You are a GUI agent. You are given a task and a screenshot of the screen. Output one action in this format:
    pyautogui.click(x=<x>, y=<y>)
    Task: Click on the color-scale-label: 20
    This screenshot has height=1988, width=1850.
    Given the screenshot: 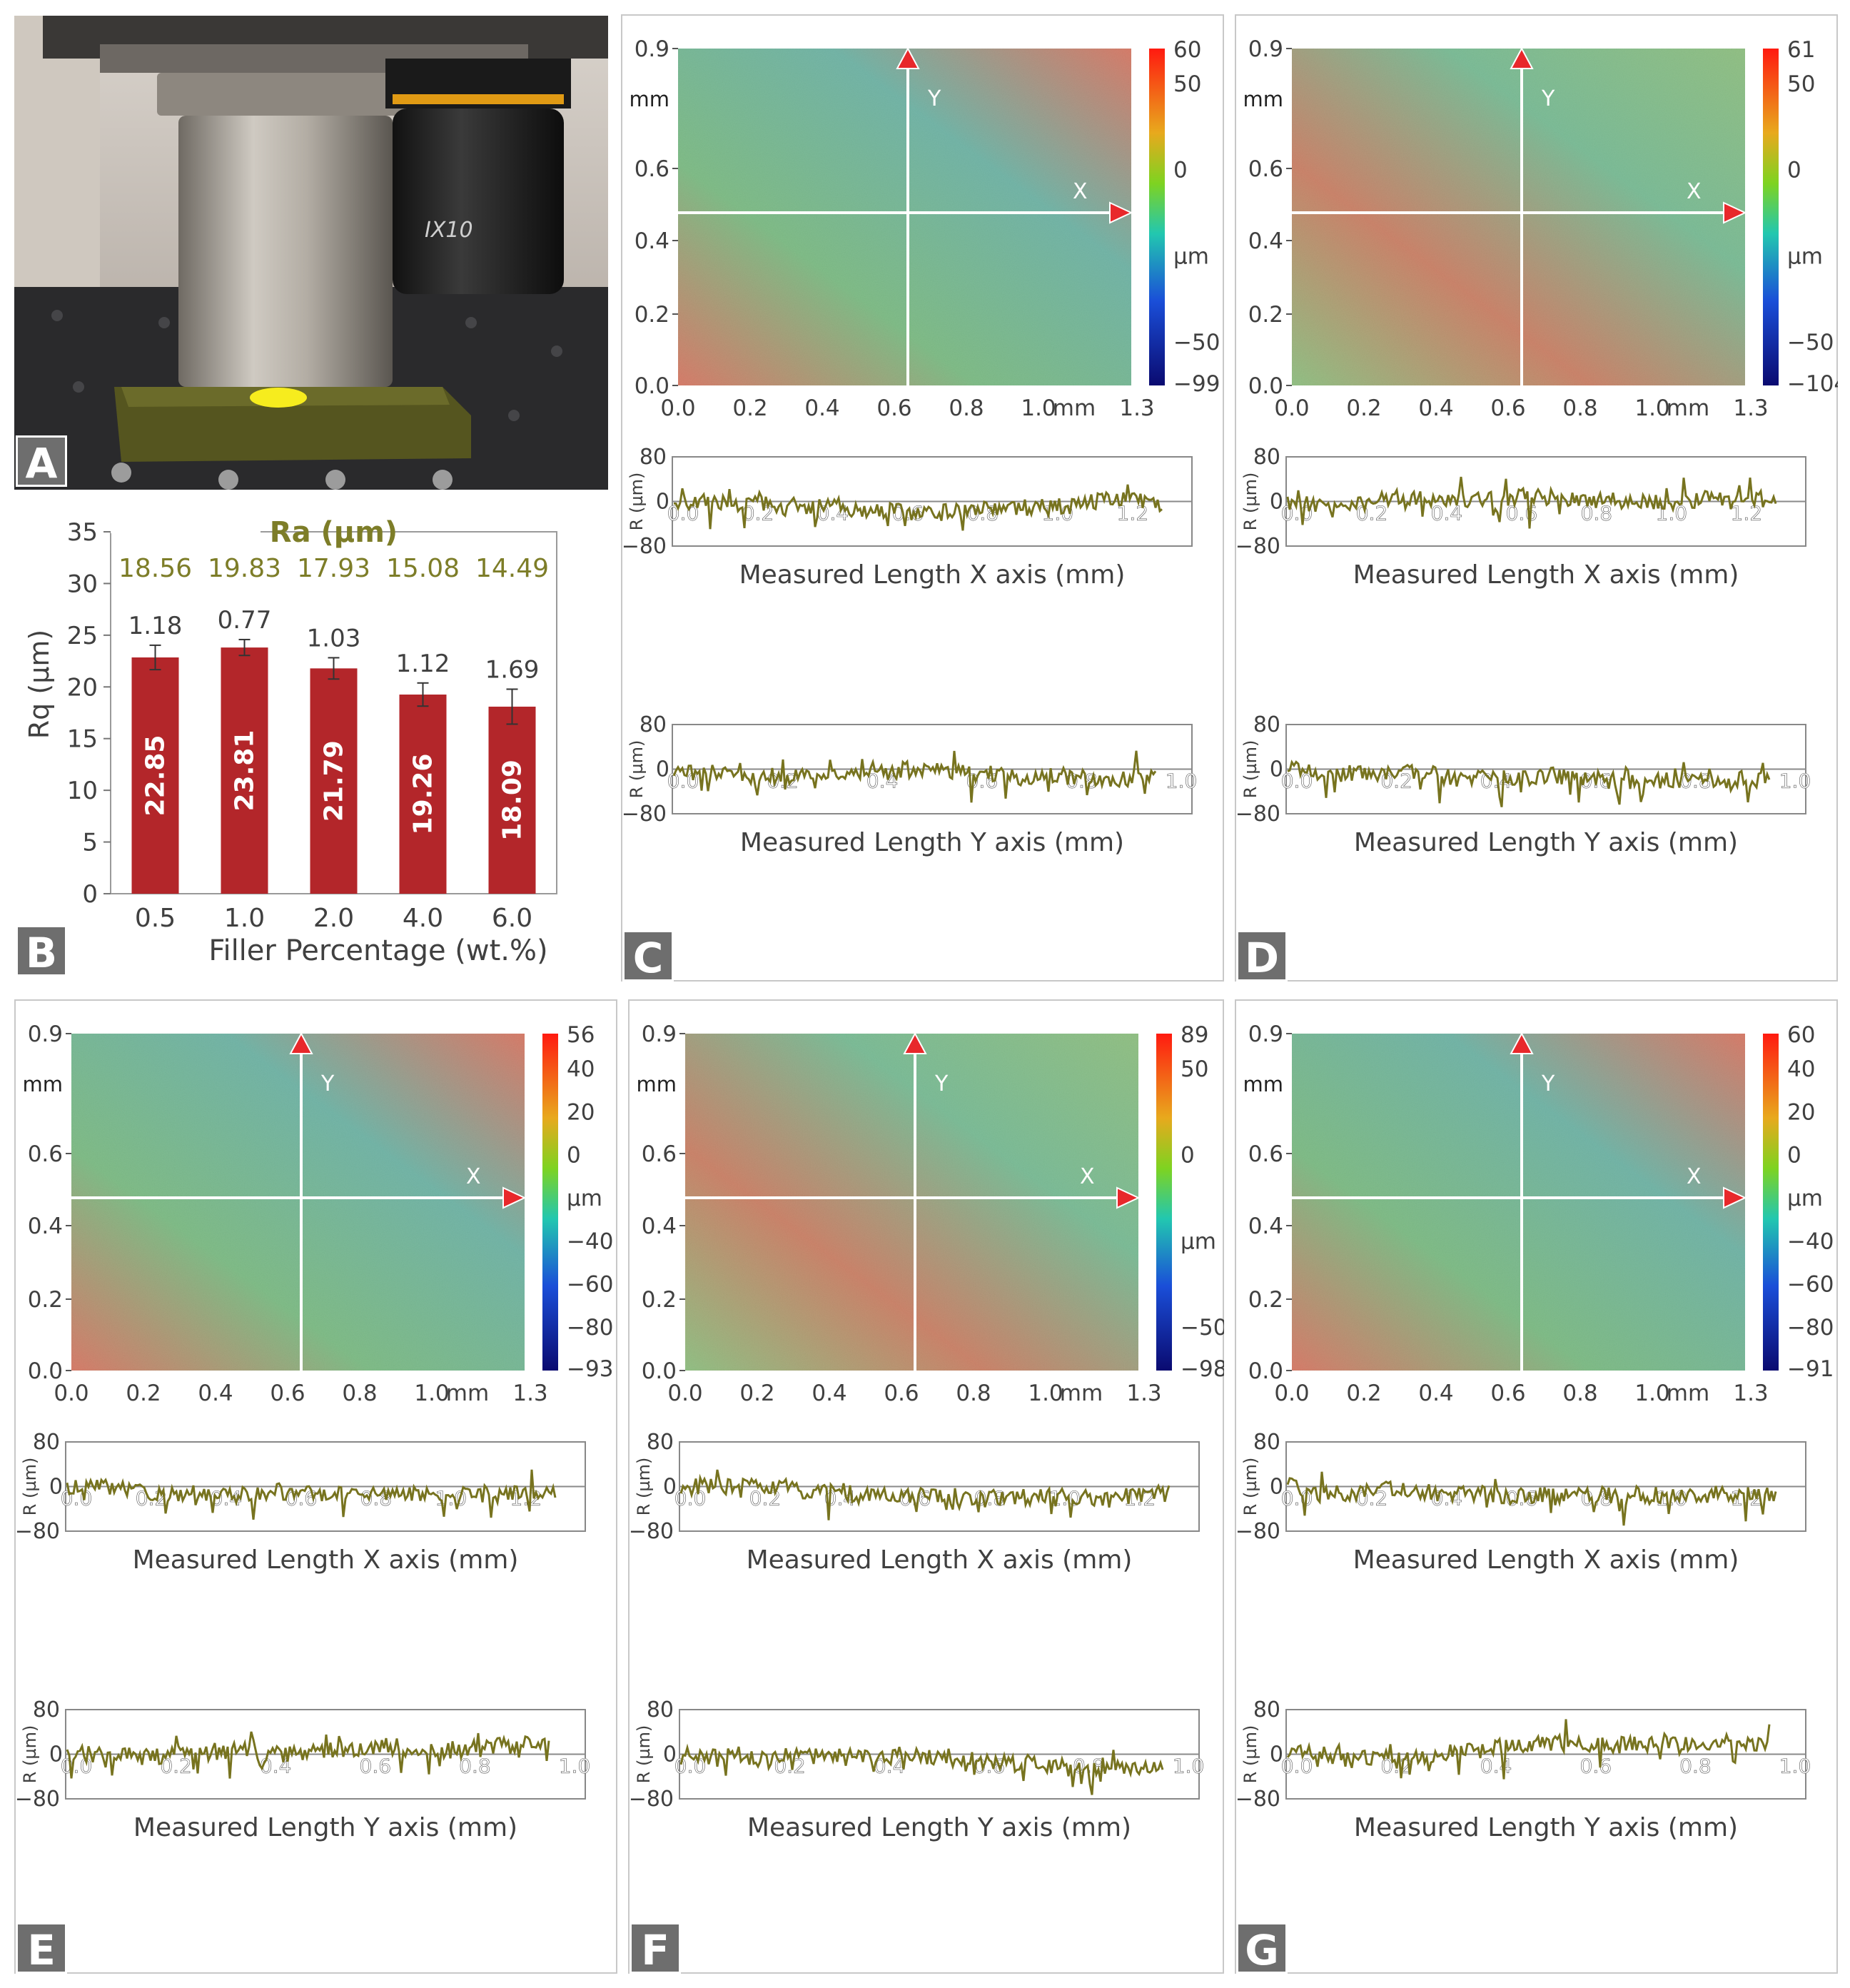 What is the action you would take?
    pyautogui.click(x=581, y=1112)
    